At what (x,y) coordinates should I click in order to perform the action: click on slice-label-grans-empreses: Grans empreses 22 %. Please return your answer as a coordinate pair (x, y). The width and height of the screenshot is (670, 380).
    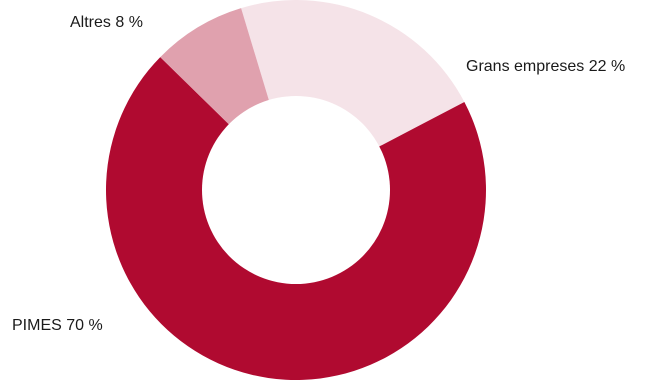
    Looking at the image, I should click on (545, 66).